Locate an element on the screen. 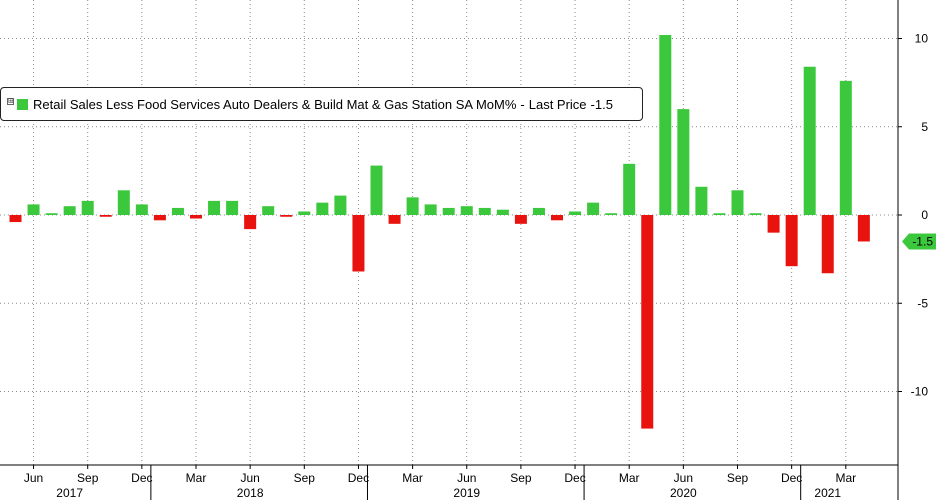  x-year-label: 2017 is located at coordinates (69, 493).